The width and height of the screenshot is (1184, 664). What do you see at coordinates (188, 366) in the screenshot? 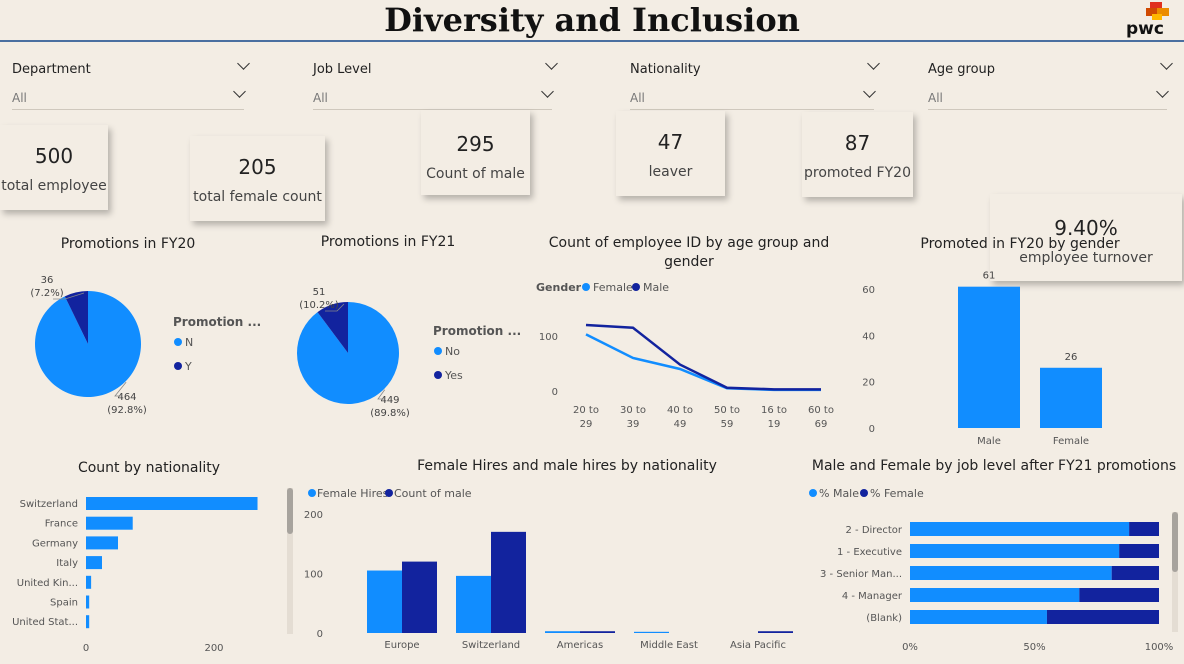
I see `legend-entry: Y` at bounding box center [188, 366].